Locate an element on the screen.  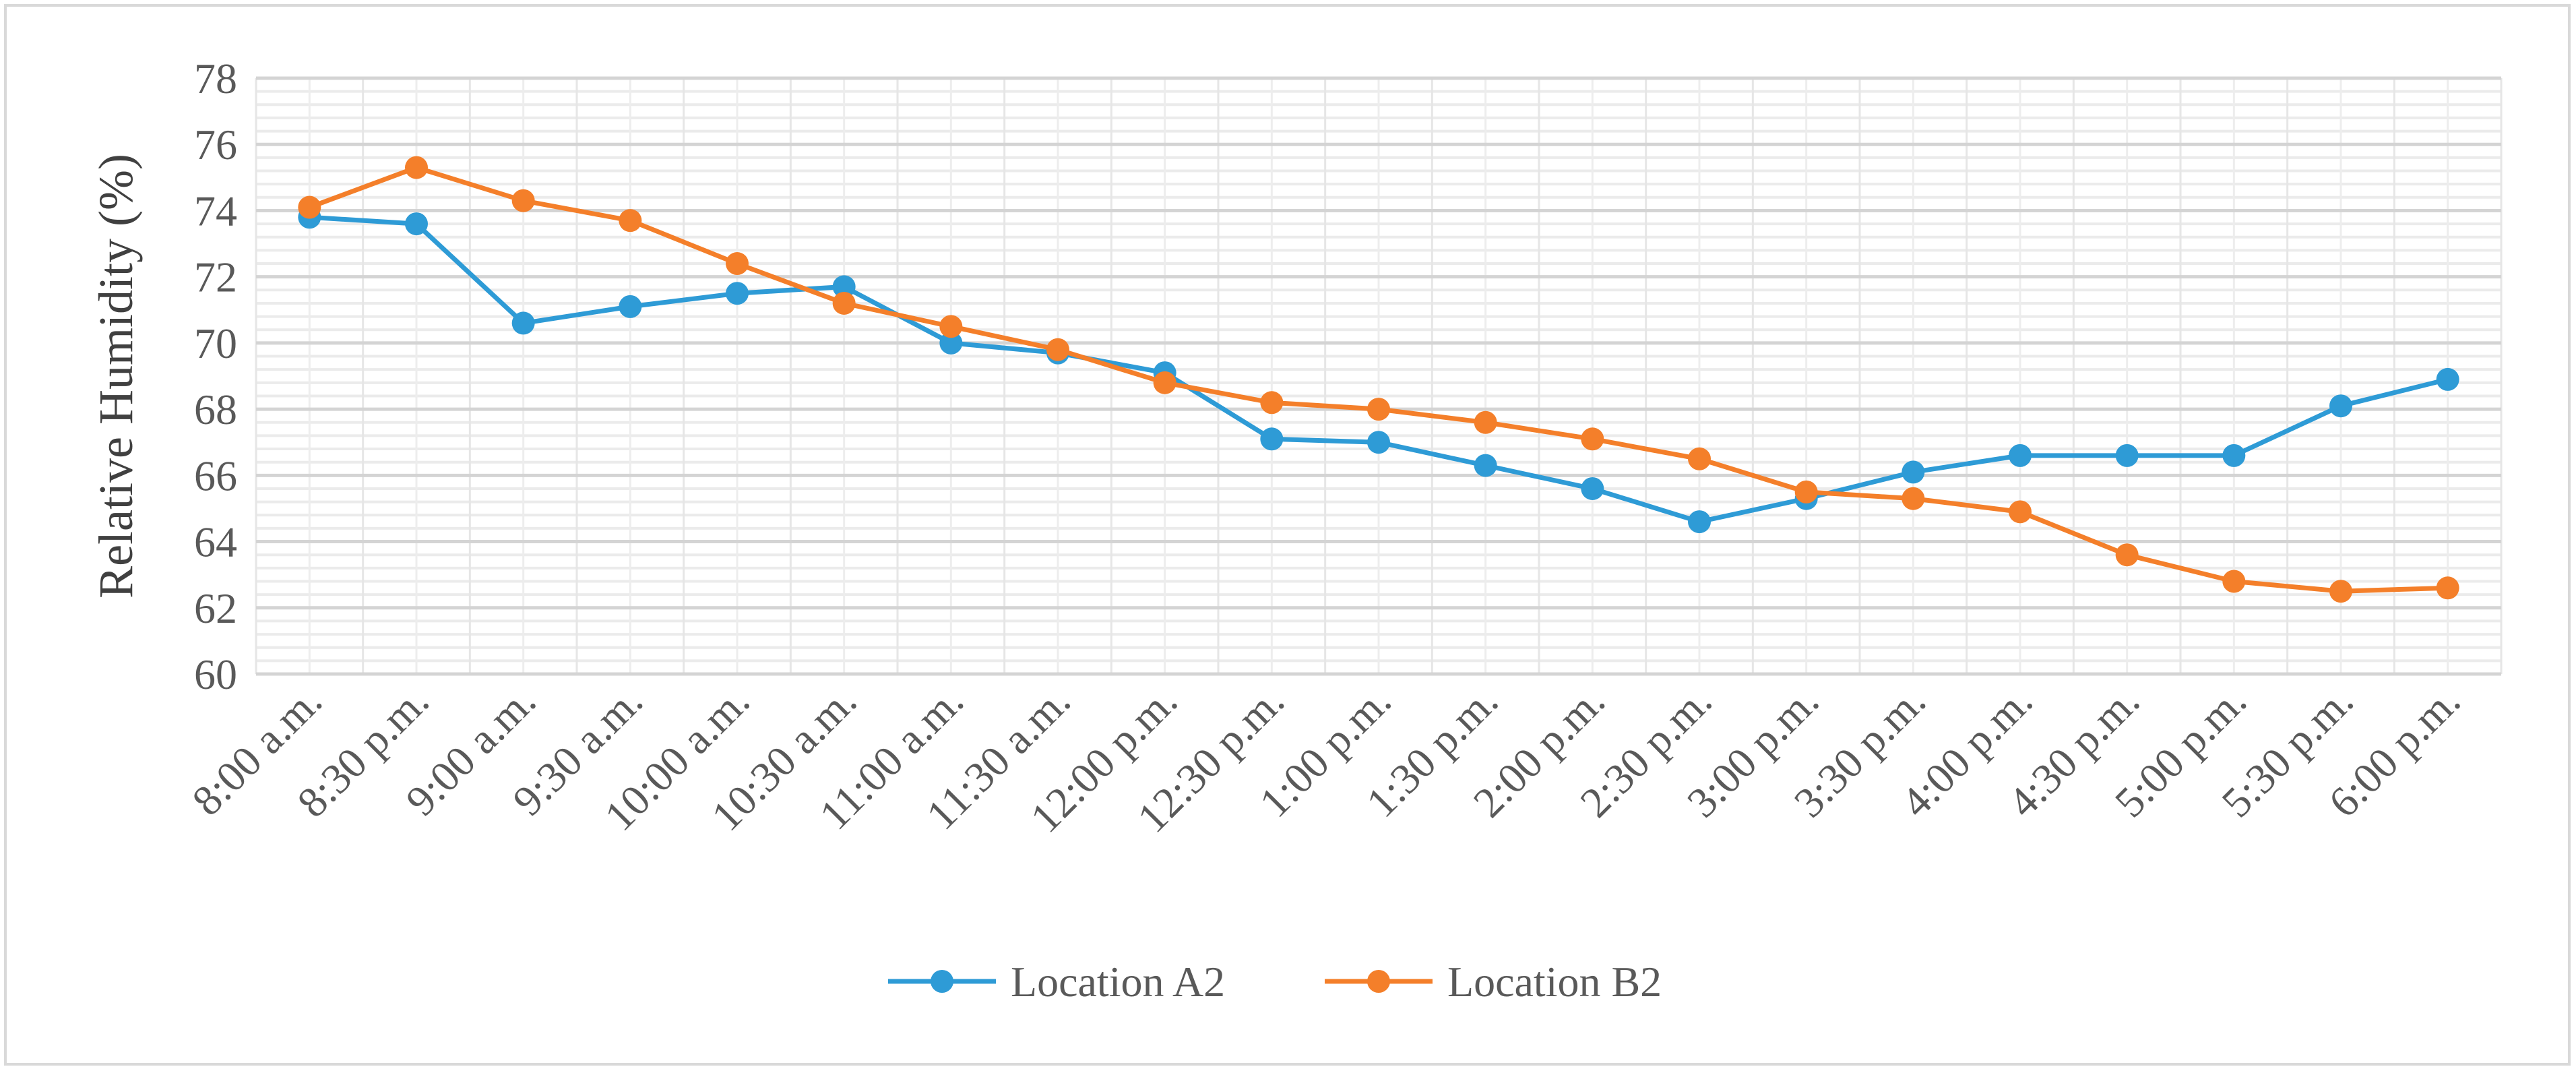
y-tick-label: 76 is located at coordinates (215, 145).